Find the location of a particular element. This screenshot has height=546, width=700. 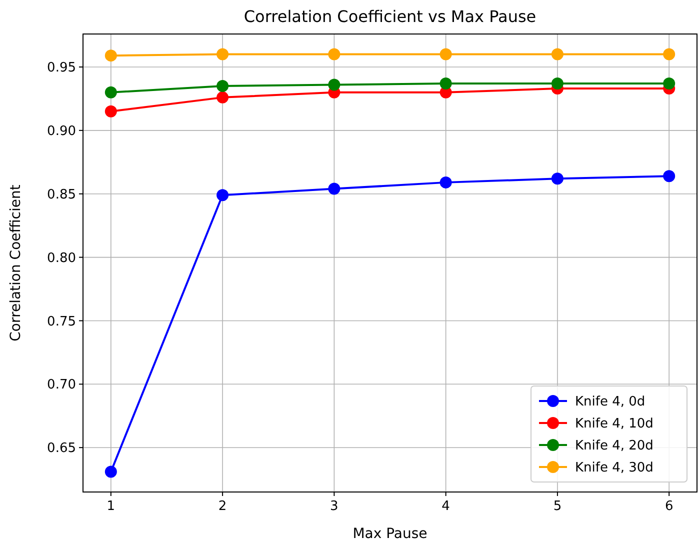

chart-title: Correlation Coefficient vs Max Pause is located at coordinates (390, 16).